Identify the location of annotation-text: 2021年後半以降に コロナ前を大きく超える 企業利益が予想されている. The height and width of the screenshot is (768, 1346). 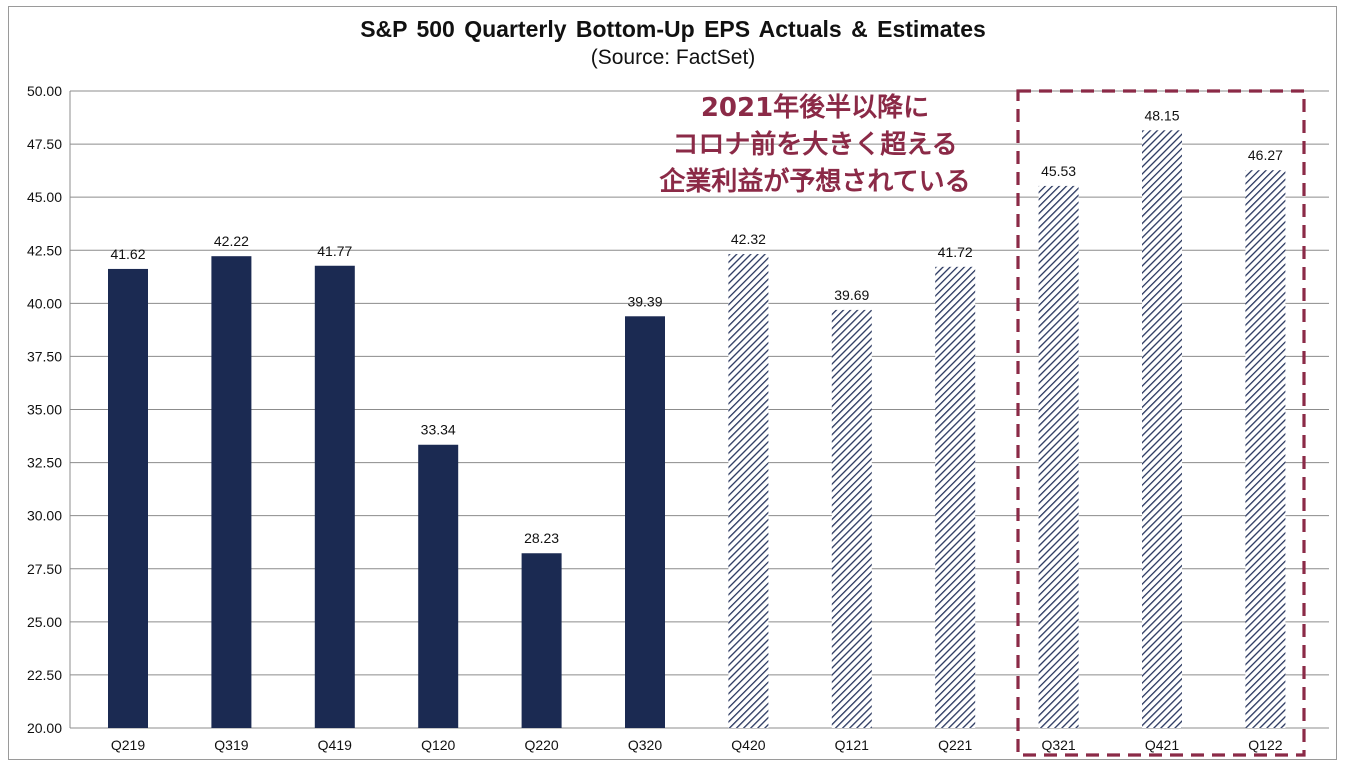
(815, 145).